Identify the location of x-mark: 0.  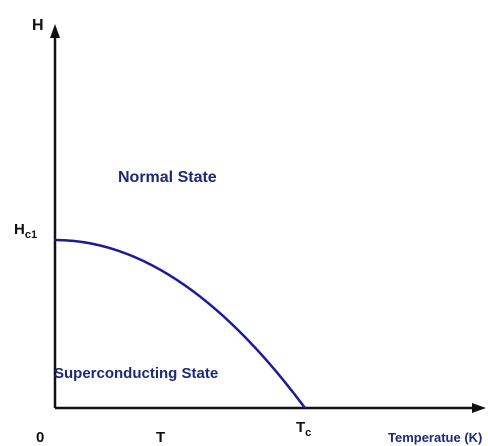
(40, 437).